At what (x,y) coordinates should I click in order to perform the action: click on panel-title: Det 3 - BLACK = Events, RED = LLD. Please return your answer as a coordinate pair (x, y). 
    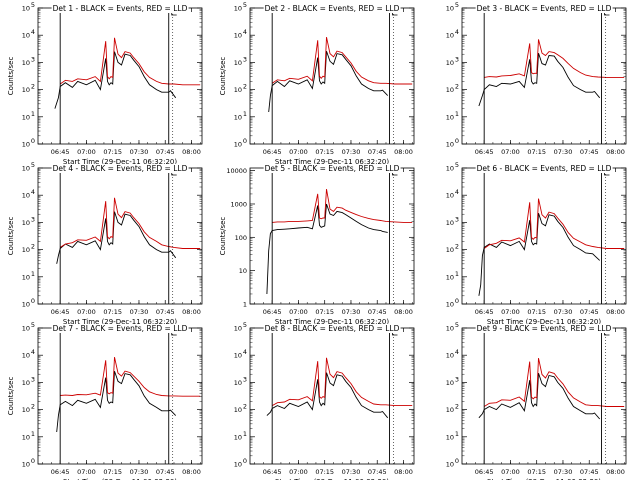
    Looking at the image, I should click on (544, 8).